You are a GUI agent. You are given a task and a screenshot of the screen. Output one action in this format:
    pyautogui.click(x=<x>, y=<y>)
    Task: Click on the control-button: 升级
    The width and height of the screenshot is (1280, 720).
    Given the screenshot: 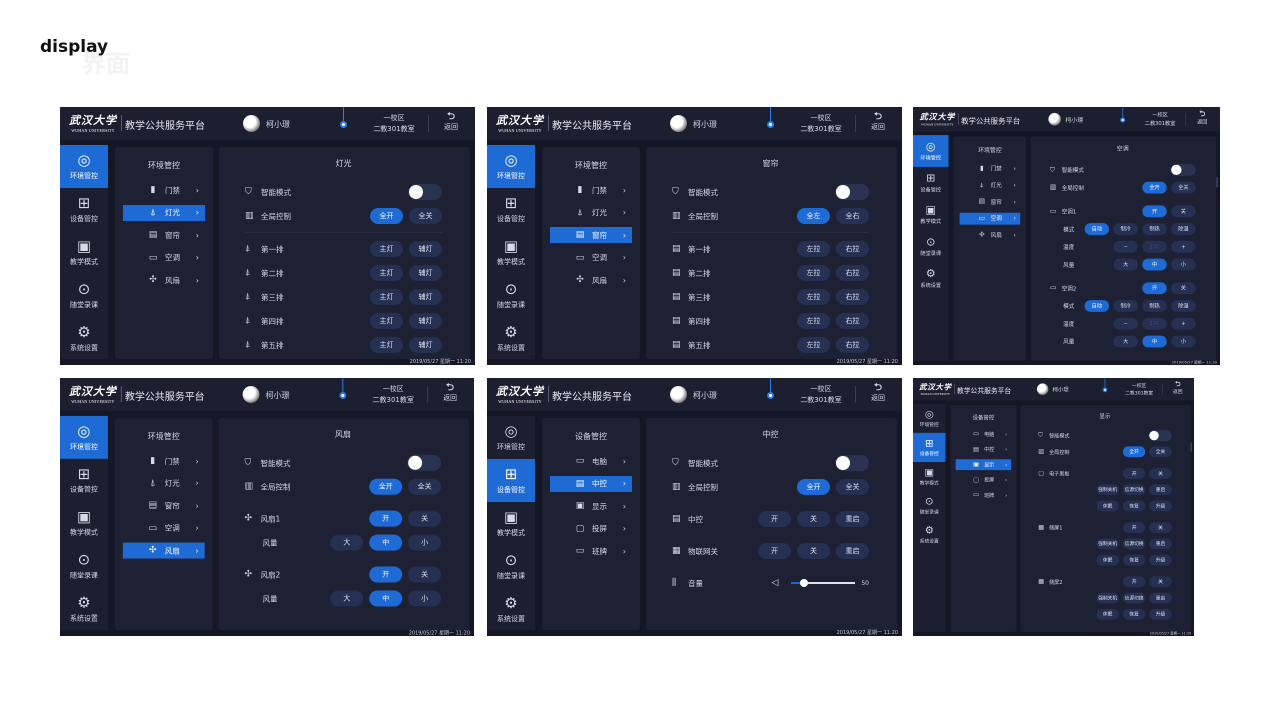 What is the action you would take?
    pyautogui.click(x=1160, y=614)
    